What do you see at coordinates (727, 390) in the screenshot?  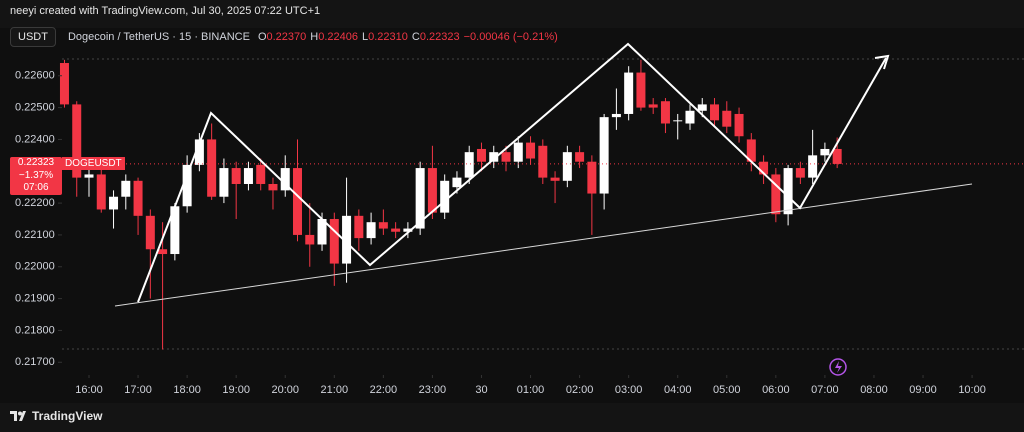 I see `x-tick-label: 05:00` at bounding box center [727, 390].